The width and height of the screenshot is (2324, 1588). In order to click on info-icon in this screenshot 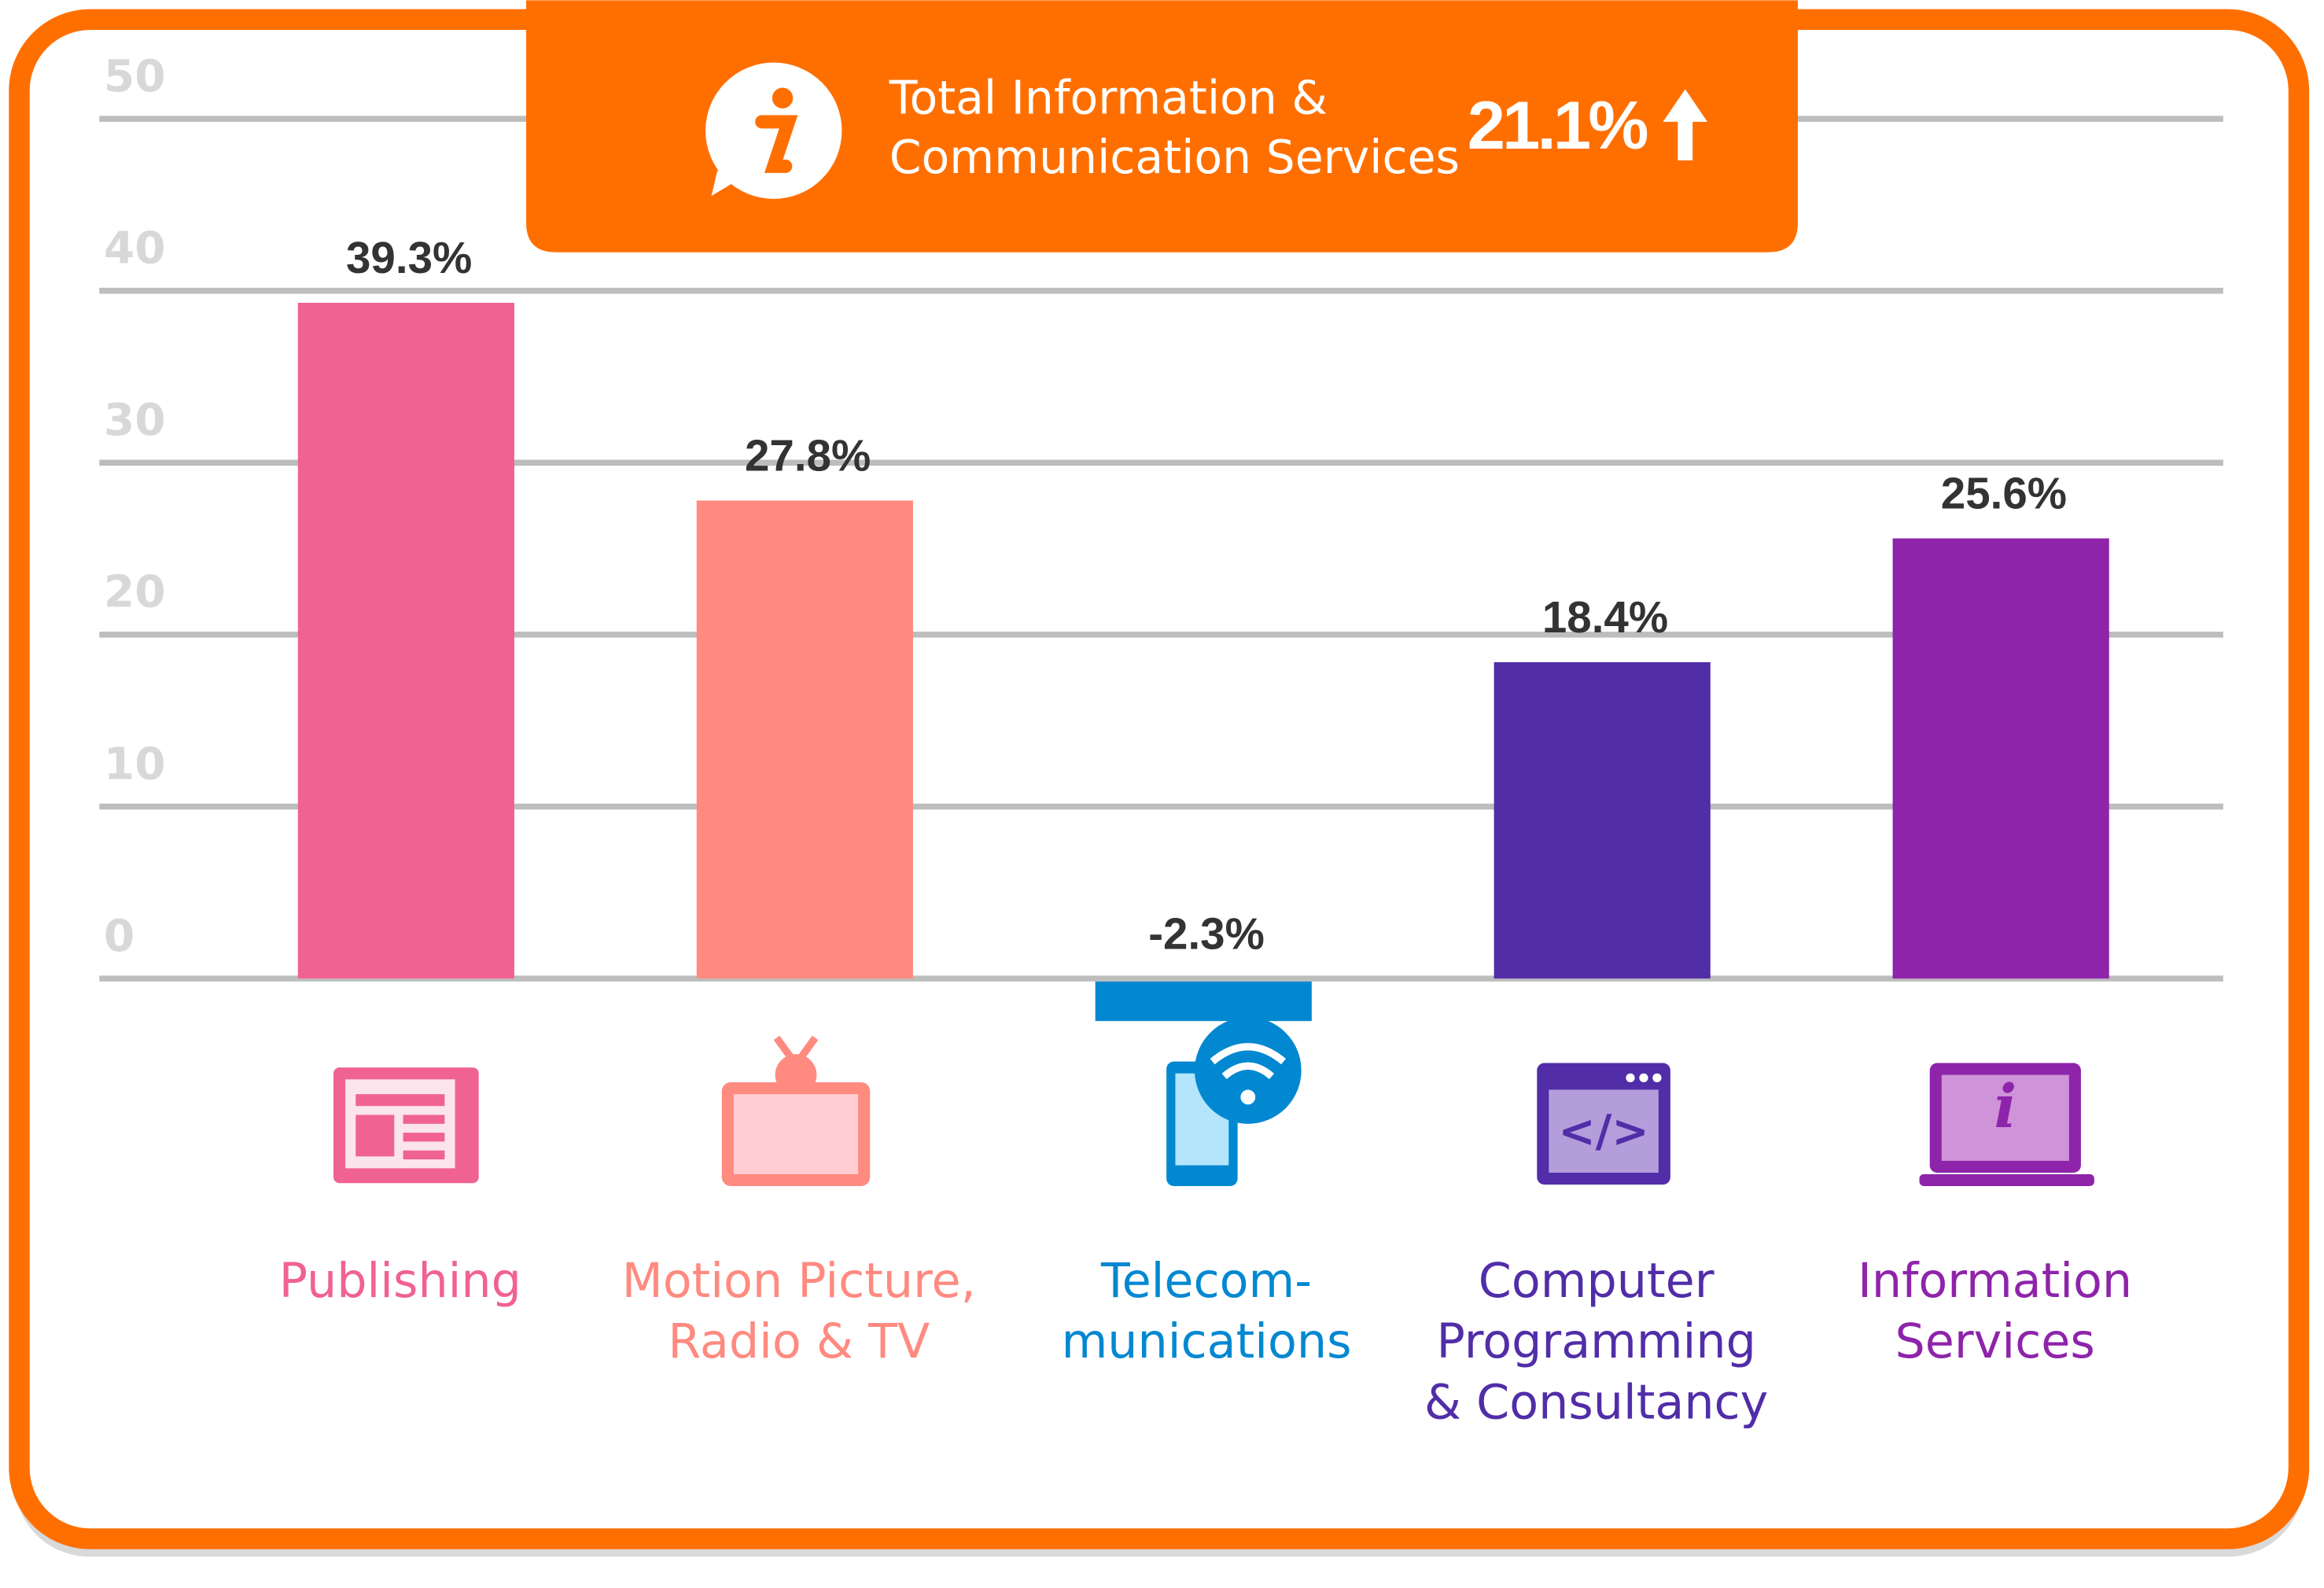, I will do `click(773, 130)`.